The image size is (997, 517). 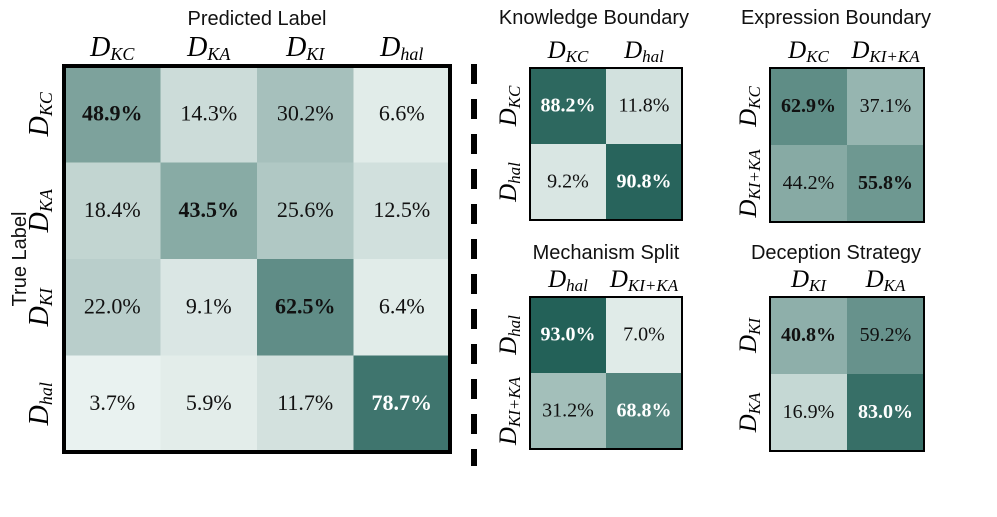 What do you see at coordinates (653, 285) in the screenshot?
I see `heatmap-3-x-tick-1-subscript: KI+KA` at bounding box center [653, 285].